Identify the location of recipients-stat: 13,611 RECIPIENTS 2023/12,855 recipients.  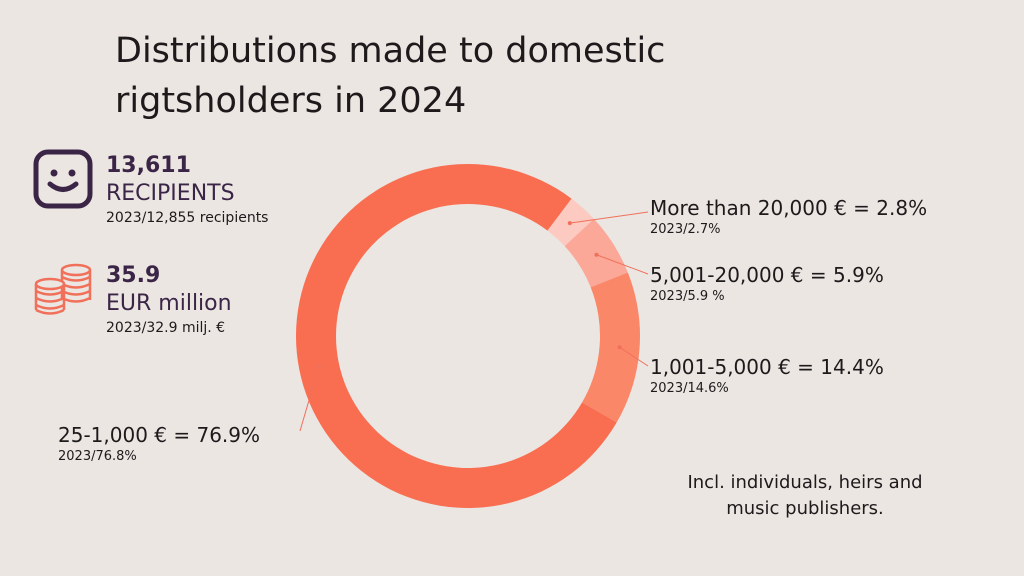
(187, 190).